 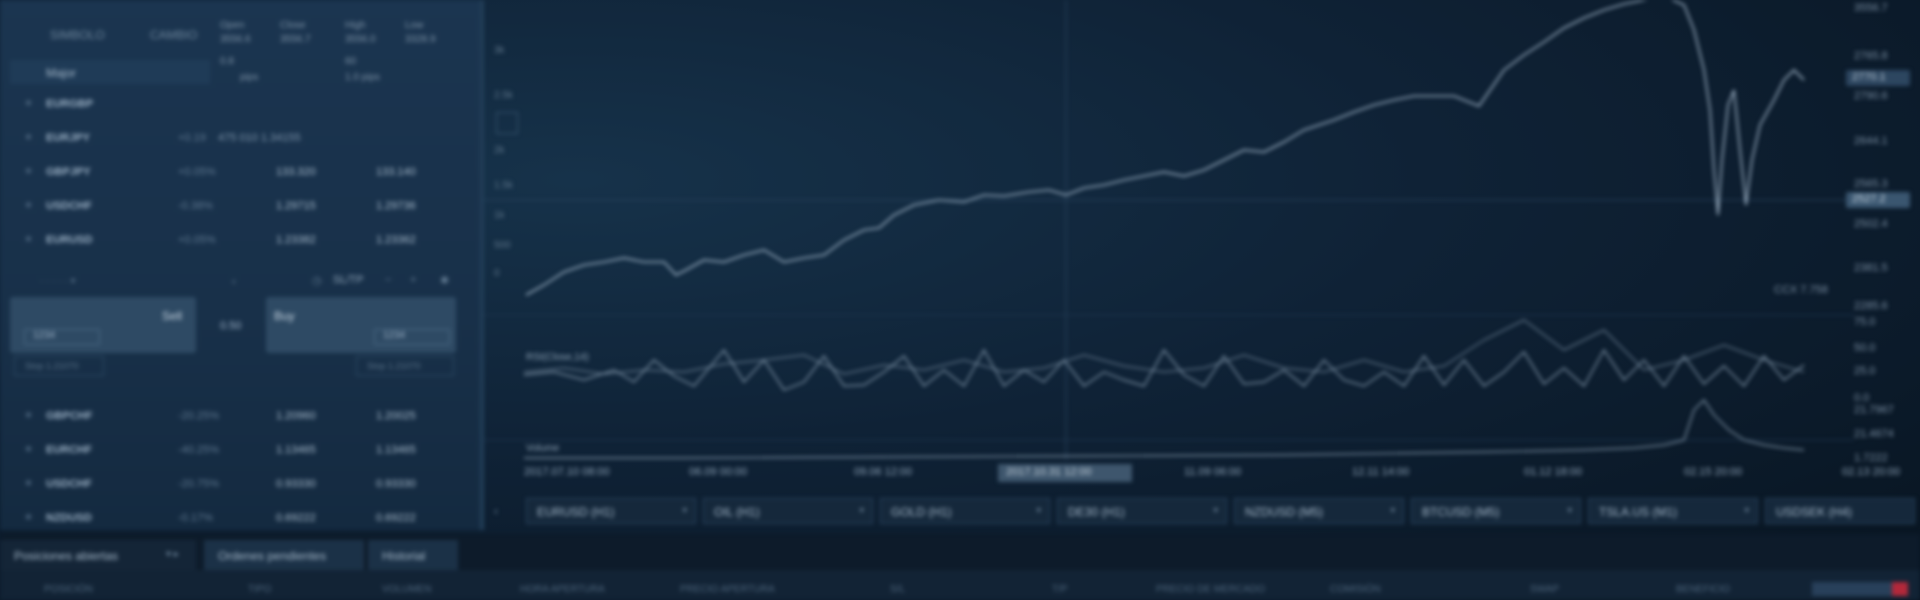 What do you see at coordinates (296, 484) in the screenshot?
I see `bid-price: 0.93330` at bounding box center [296, 484].